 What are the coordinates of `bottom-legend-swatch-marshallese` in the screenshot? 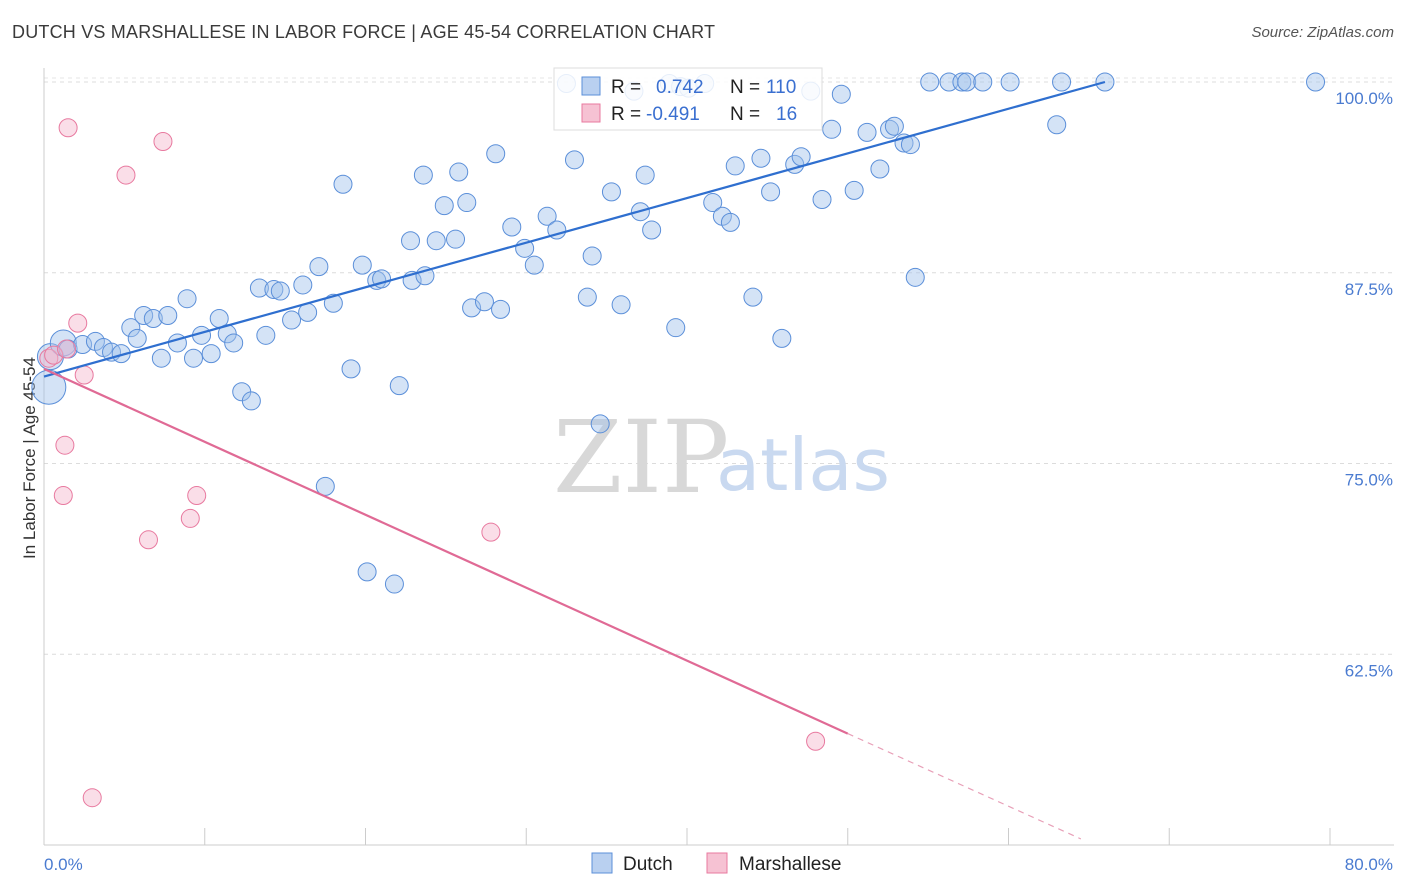 It's located at (717, 863).